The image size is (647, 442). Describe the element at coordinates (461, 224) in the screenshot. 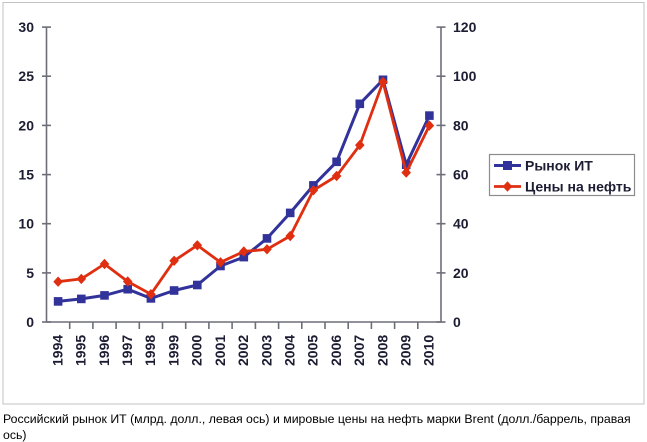

I see `svg-text: 40` at that location.